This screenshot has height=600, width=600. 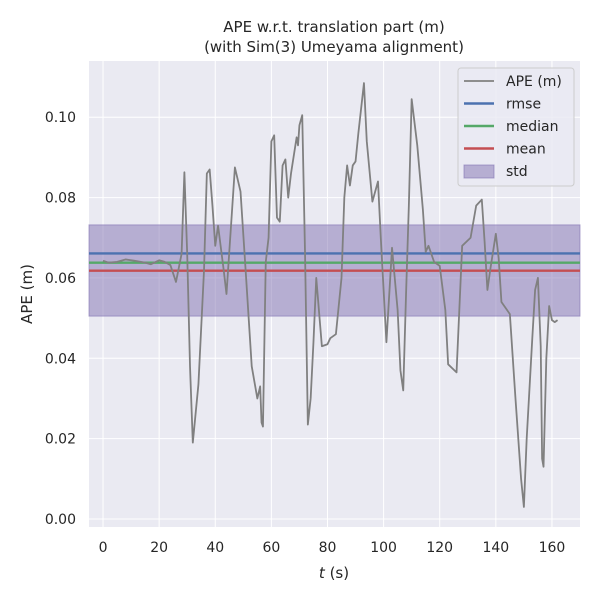 I want to click on x-tick-label: 160, so click(x=552, y=548).